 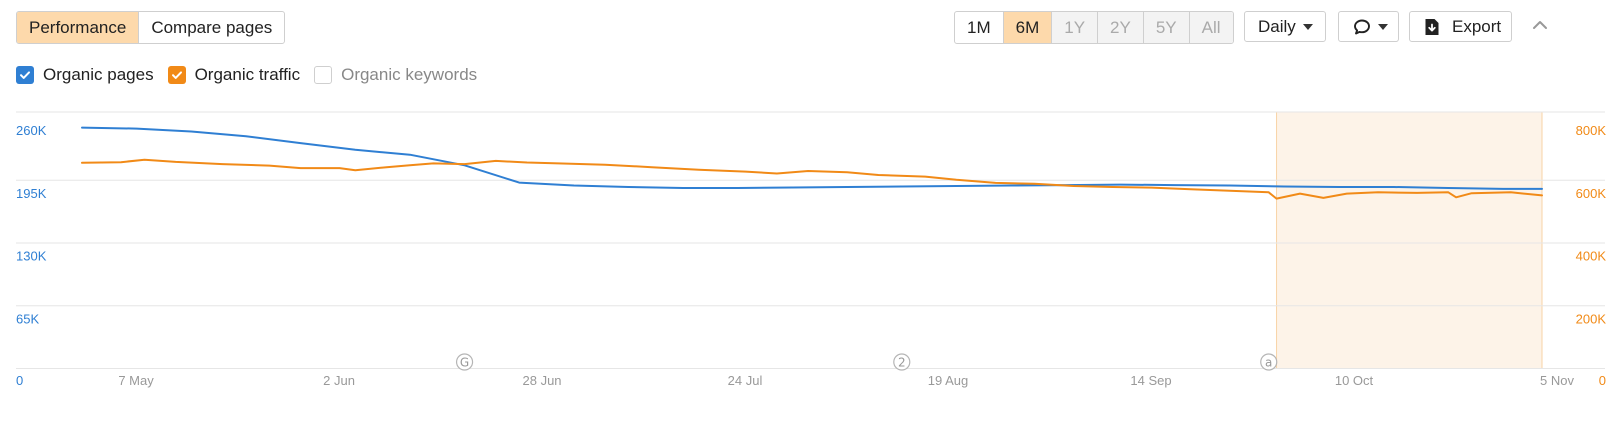 What do you see at coordinates (1591, 130) in the screenshot?
I see `y-right-tick-label: 800K` at bounding box center [1591, 130].